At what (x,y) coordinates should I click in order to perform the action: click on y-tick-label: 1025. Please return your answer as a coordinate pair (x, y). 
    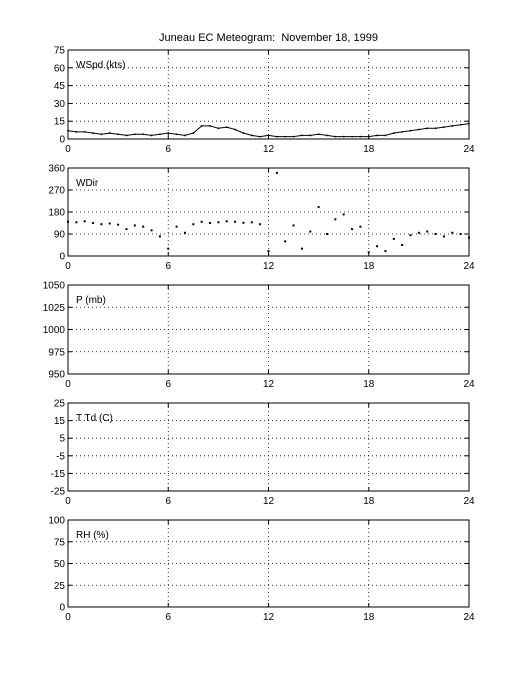
    Looking at the image, I should click on (54, 308).